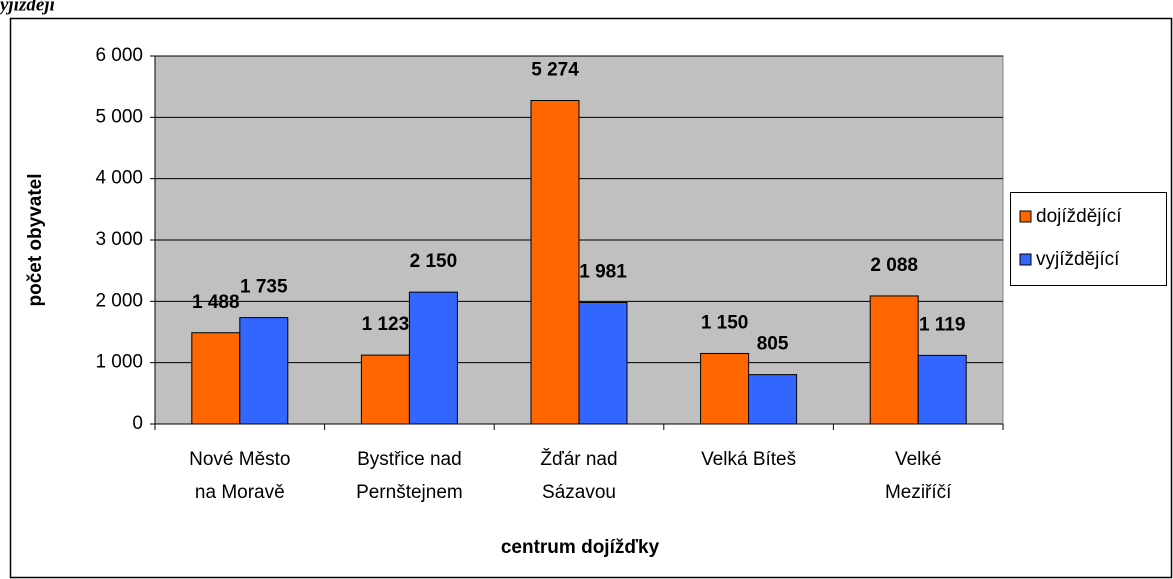 The width and height of the screenshot is (1173, 579). What do you see at coordinates (119, 55) in the screenshot?
I see `y-tick-label: 6 000` at bounding box center [119, 55].